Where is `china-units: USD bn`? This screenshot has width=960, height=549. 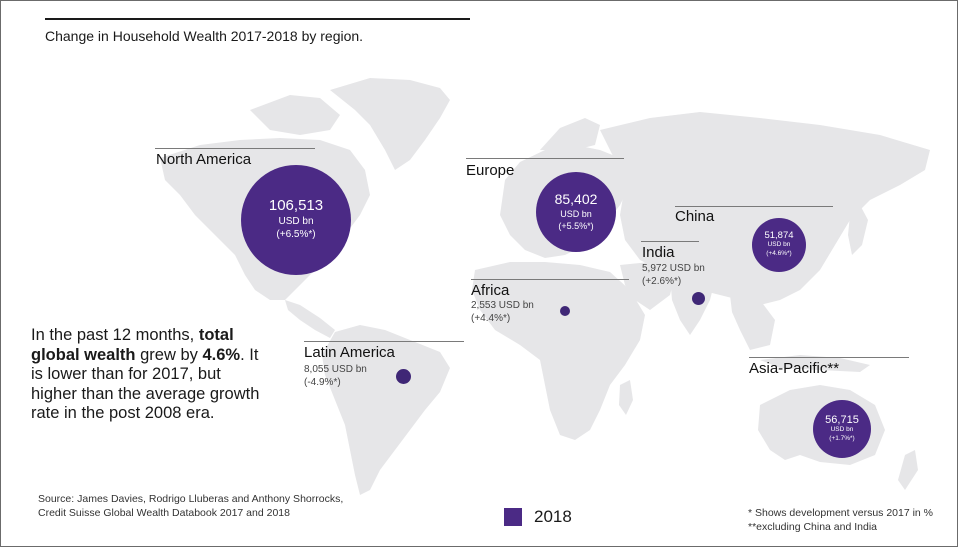
china-units: USD bn is located at coordinates (779, 245).